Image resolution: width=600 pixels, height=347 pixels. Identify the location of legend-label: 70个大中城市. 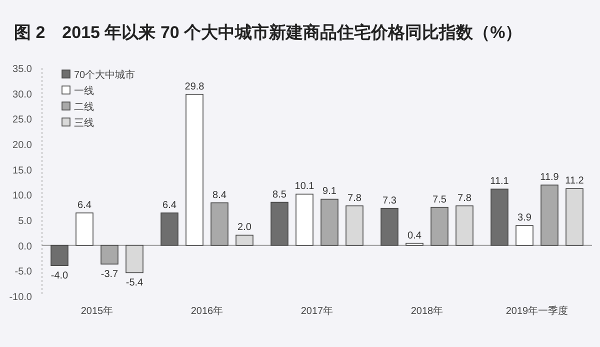
(105, 75).